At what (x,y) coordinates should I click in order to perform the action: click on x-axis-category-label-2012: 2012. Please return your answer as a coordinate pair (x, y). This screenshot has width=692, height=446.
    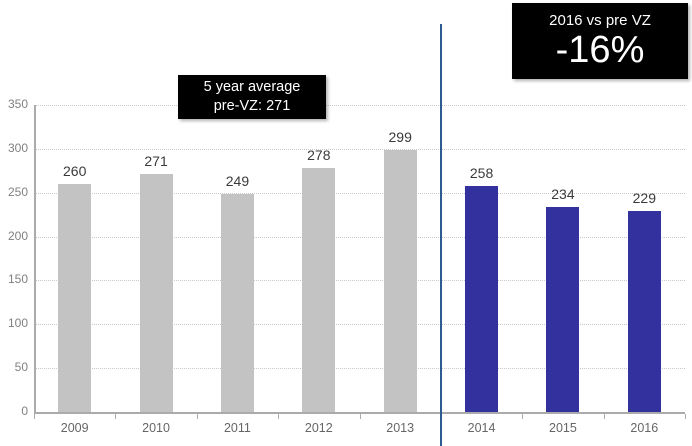
    Looking at the image, I should click on (318, 428).